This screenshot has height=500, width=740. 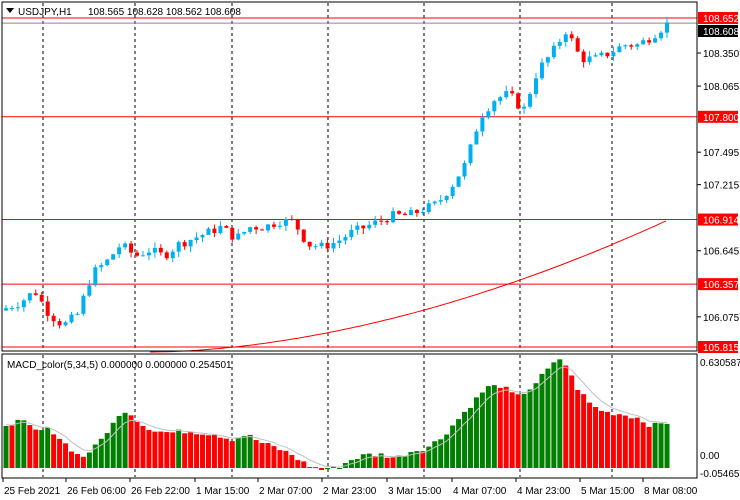 What do you see at coordinates (223, 491) in the screenshot?
I see `time-label: 1 Mar 15:00` at bounding box center [223, 491].